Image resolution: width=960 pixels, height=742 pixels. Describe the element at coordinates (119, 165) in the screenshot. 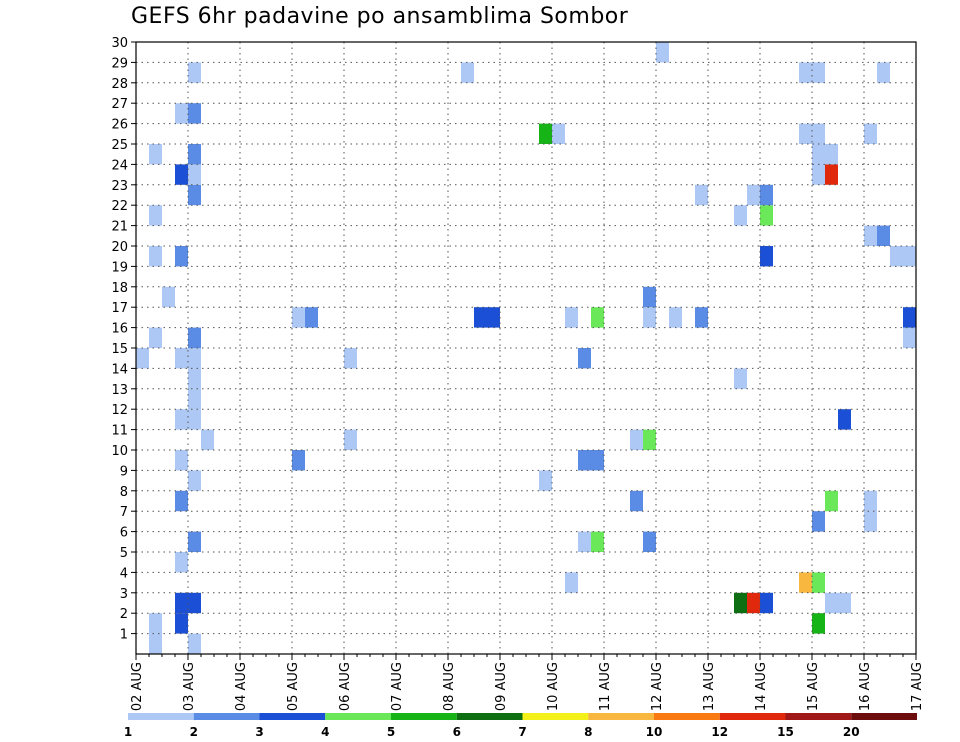

I see `y-tick-label: 24` at that location.